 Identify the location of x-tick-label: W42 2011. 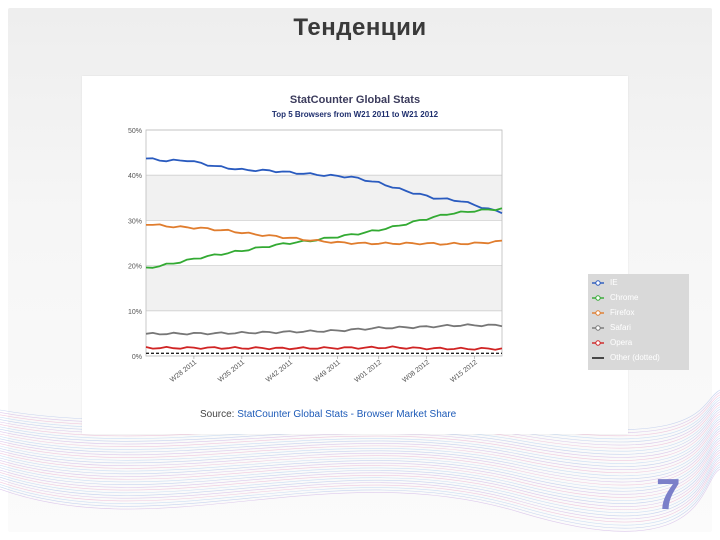
(279, 371).